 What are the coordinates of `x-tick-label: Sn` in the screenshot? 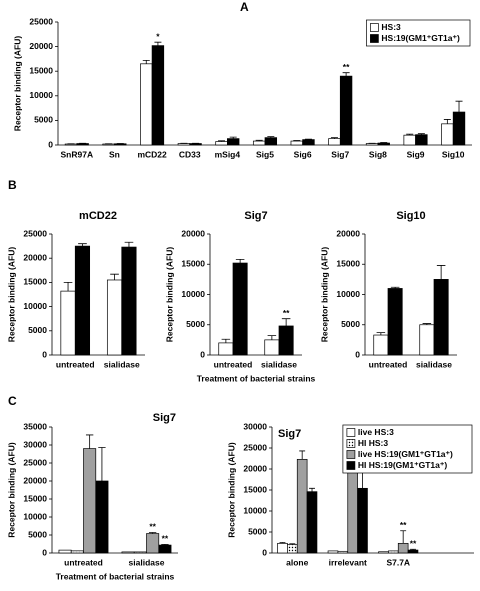 It's located at (114, 154).